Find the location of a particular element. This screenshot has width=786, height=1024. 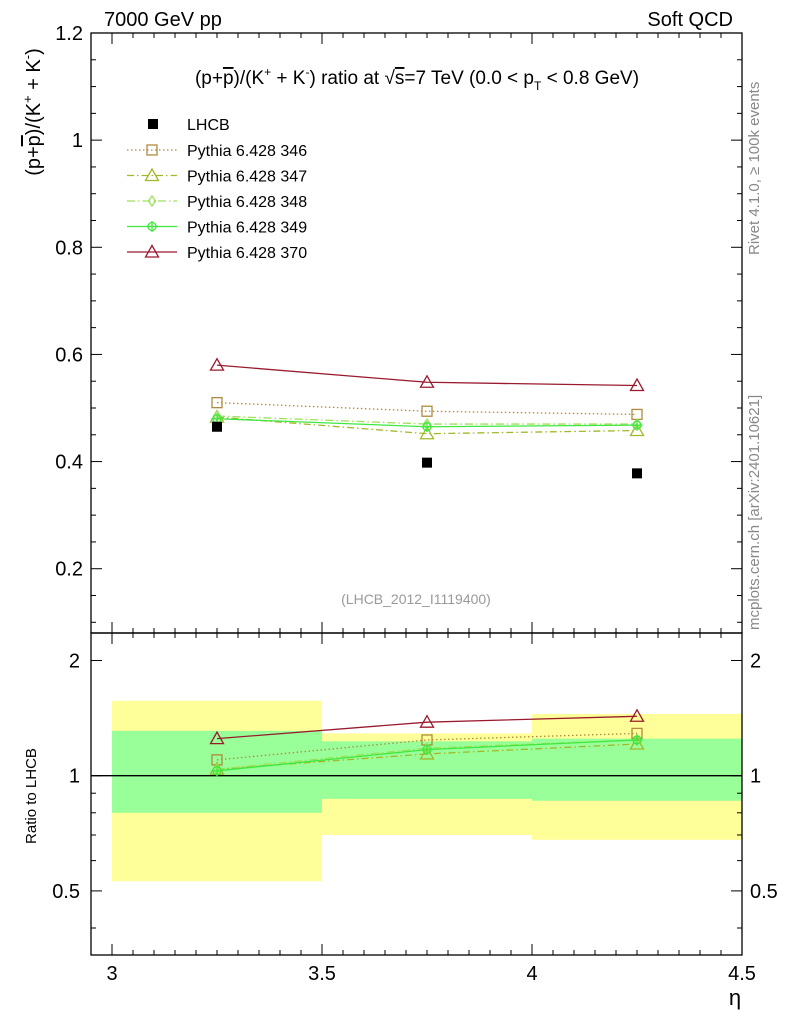

ratio-y-tick-label: 2 is located at coordinates (74, 662).